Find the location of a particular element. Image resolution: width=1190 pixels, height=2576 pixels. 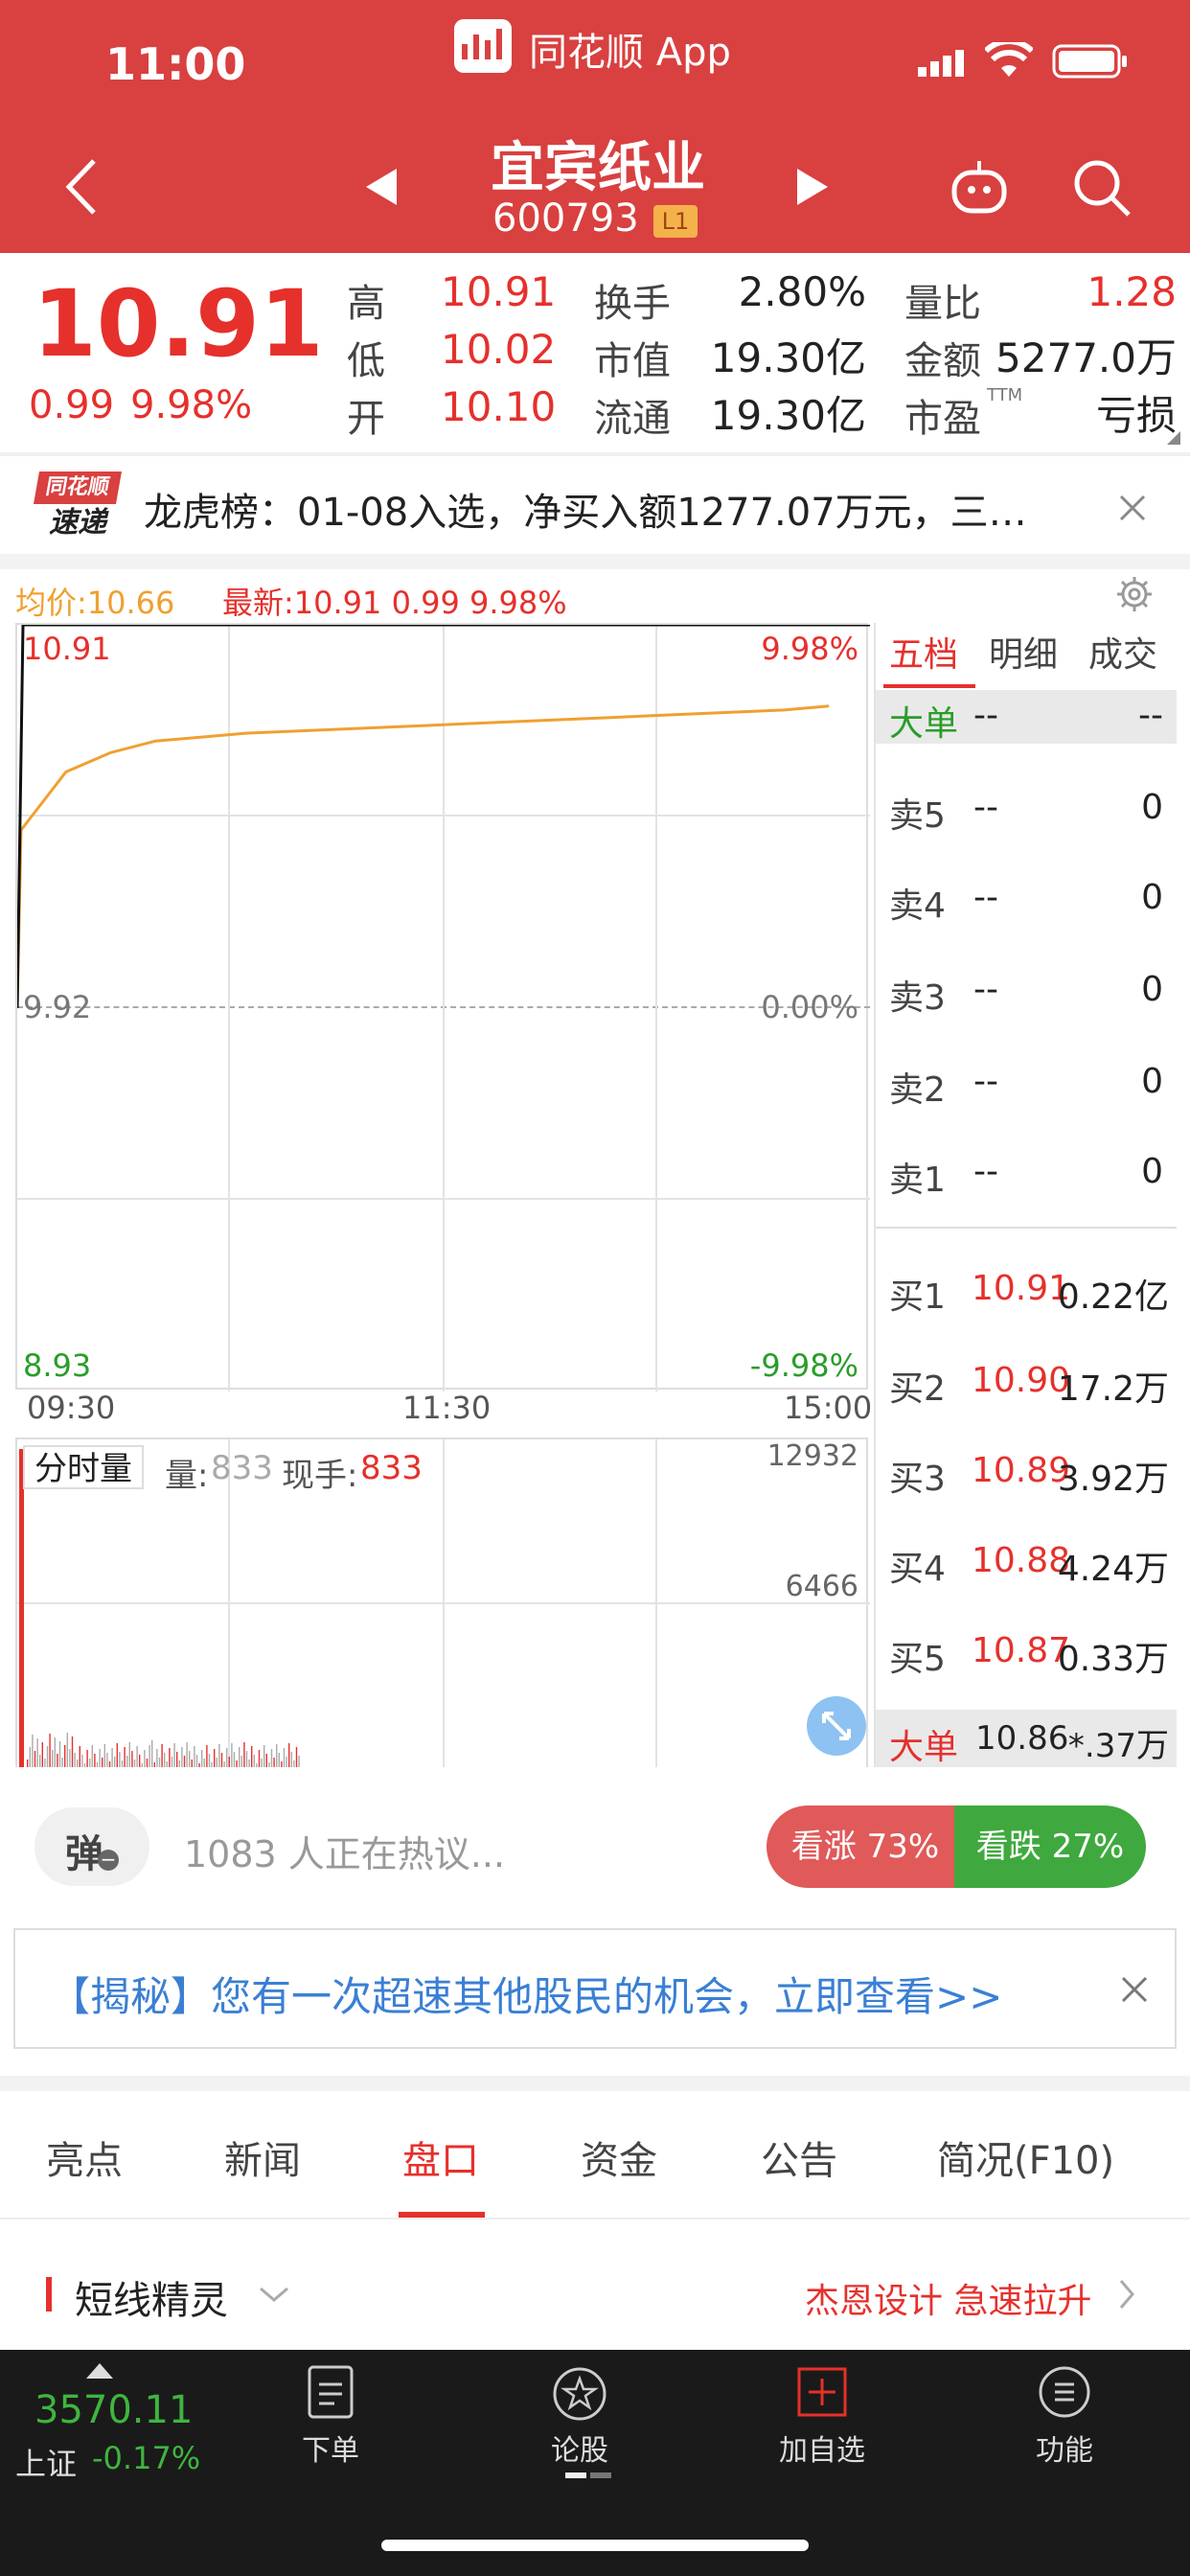

info-tabs: 亮点 新闻 盘口 资金 公告 简况(F10) is located at coordinates (595, 2156).